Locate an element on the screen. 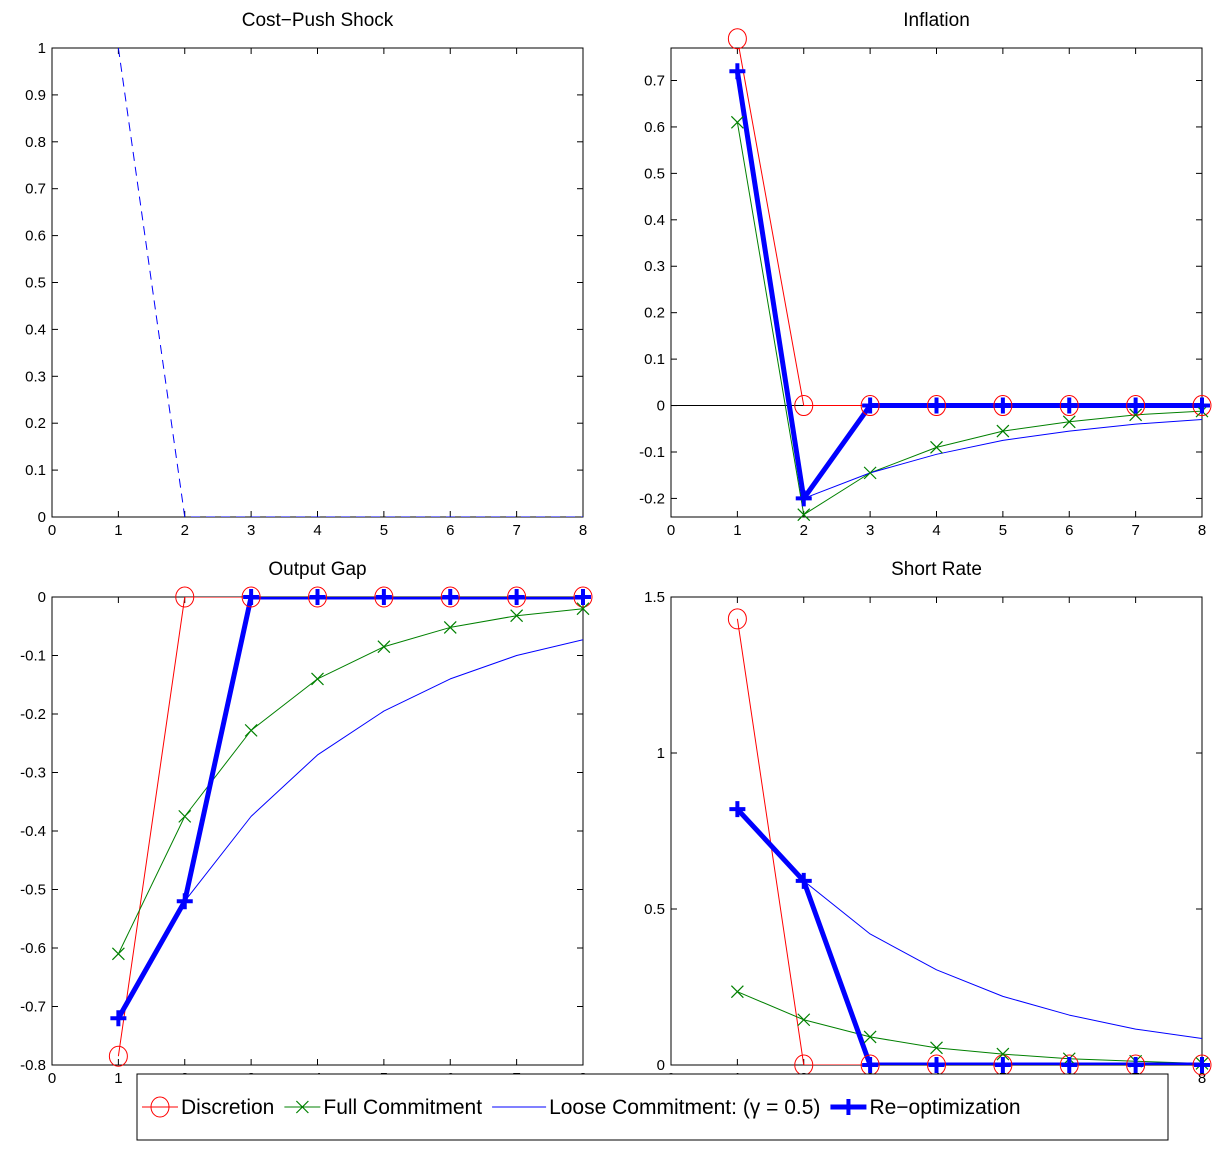  legend-label: Loose Commitment: (γ = 0.5) is located at coordinates (684, 1107).